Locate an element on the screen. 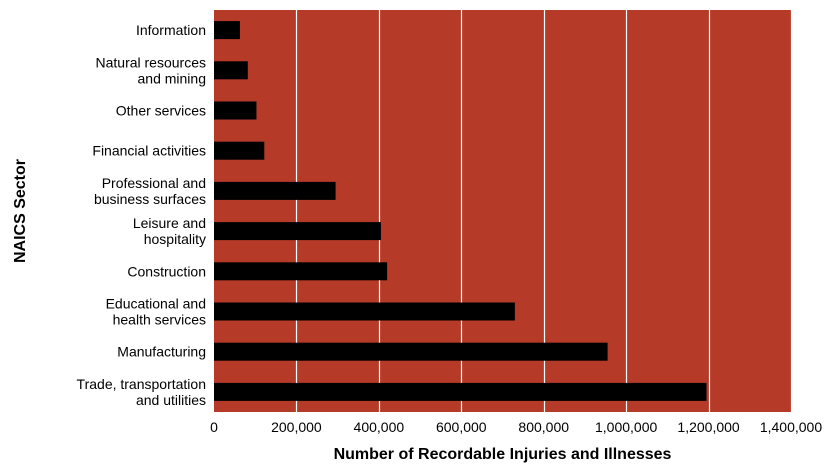  category-label: Natural resources and mining is located at coordinates (151, 70).